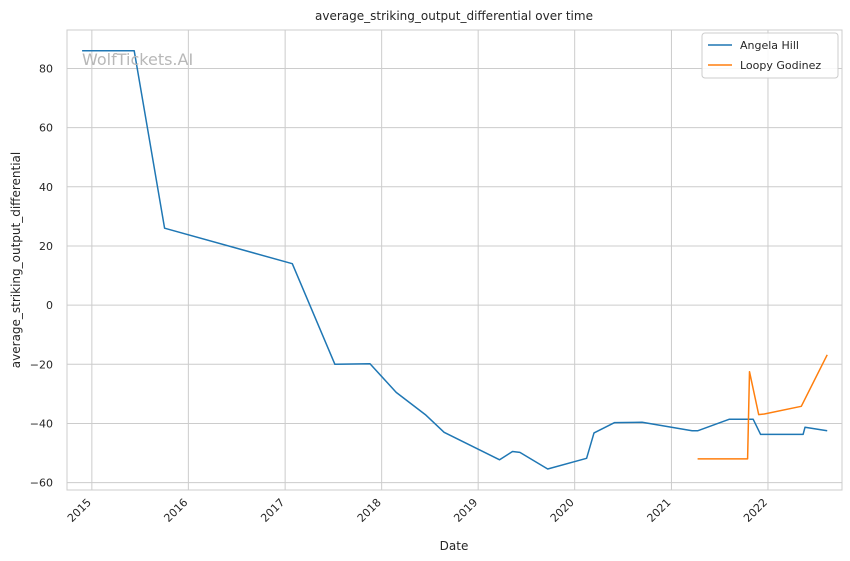 The height and width of the screenshot is (561, 850). Describe the element at coordinates (762, 407) in the screenshot. I see `series-line-loopy-godinez` at that location.